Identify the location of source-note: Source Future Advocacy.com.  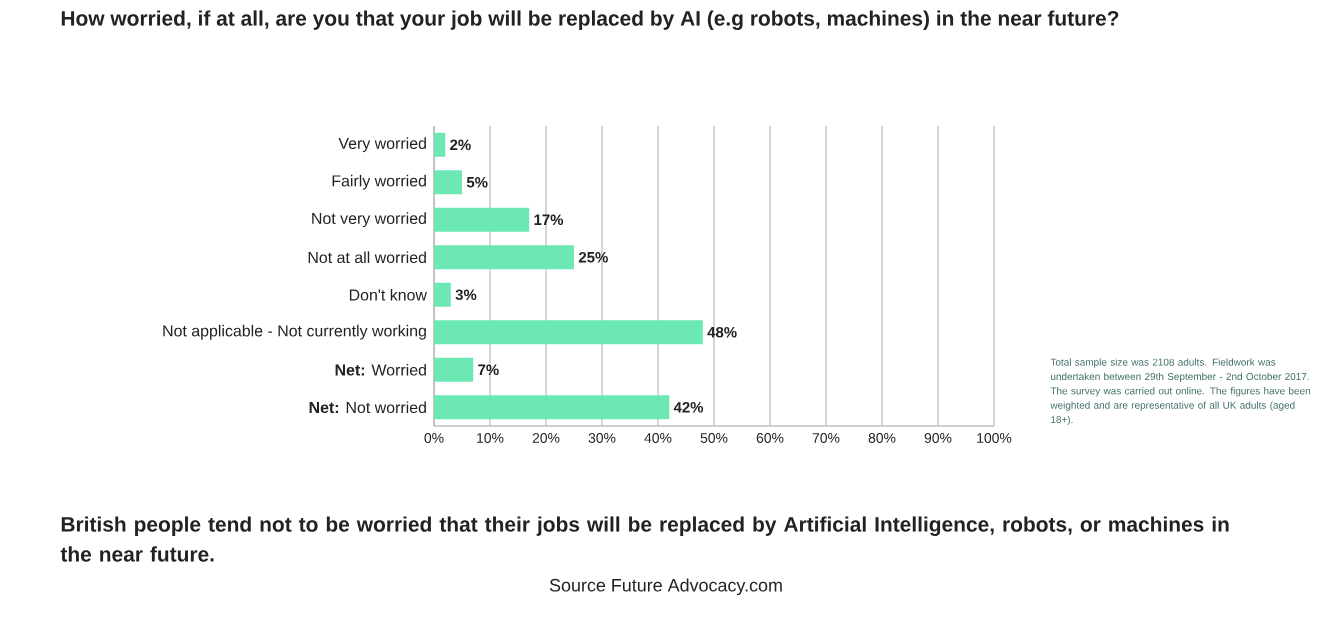
(665, 587).